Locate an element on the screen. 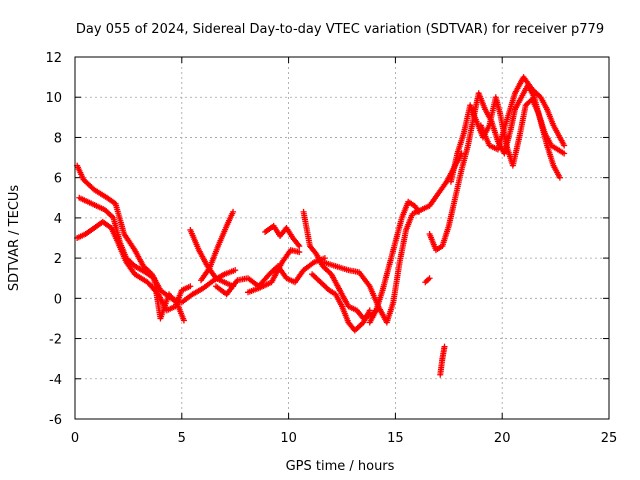  y-tick-label: -6 is located at coordinates (55, 420).